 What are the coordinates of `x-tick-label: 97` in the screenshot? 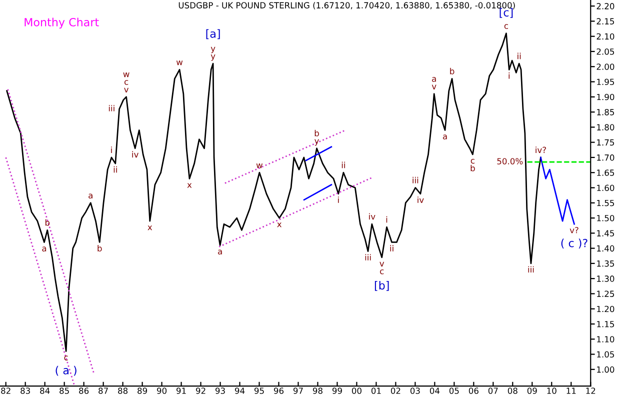 It's located at (298, 391).